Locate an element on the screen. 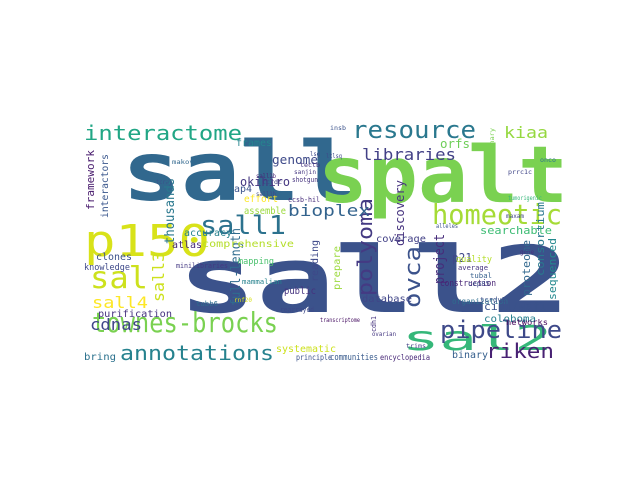 This screenshot has width=640, height=480. word: evolutionary is located at coordinates (492, 153).